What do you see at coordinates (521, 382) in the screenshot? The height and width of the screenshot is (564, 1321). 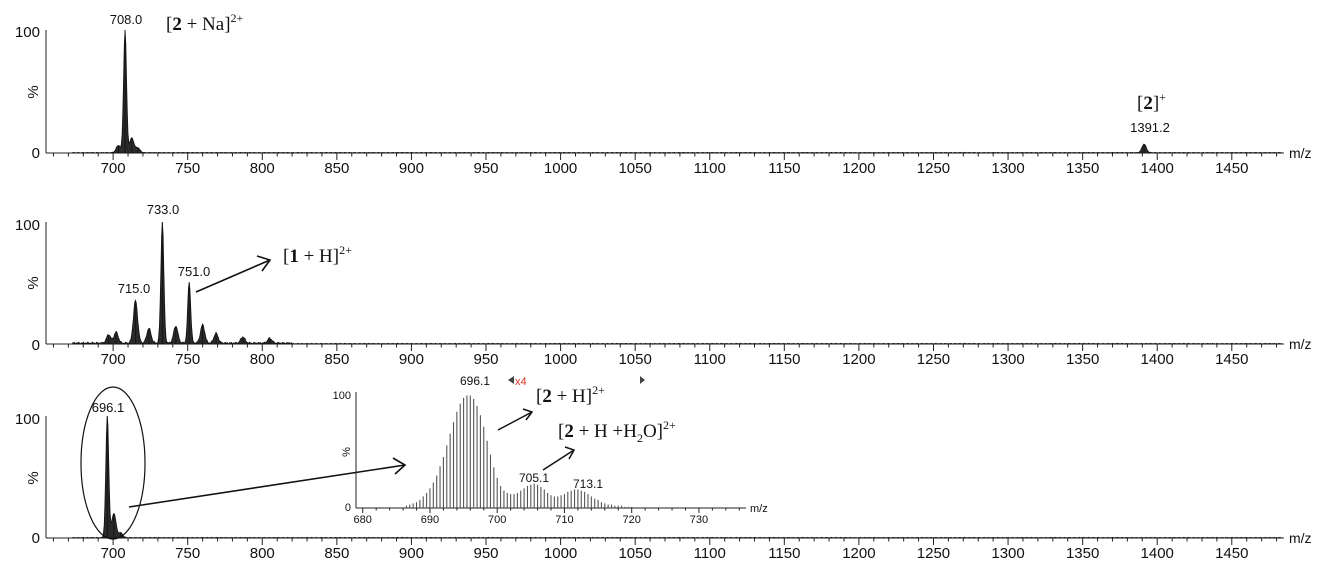 I see `inset-scale-label: x4` at bounding box center [521, 382].